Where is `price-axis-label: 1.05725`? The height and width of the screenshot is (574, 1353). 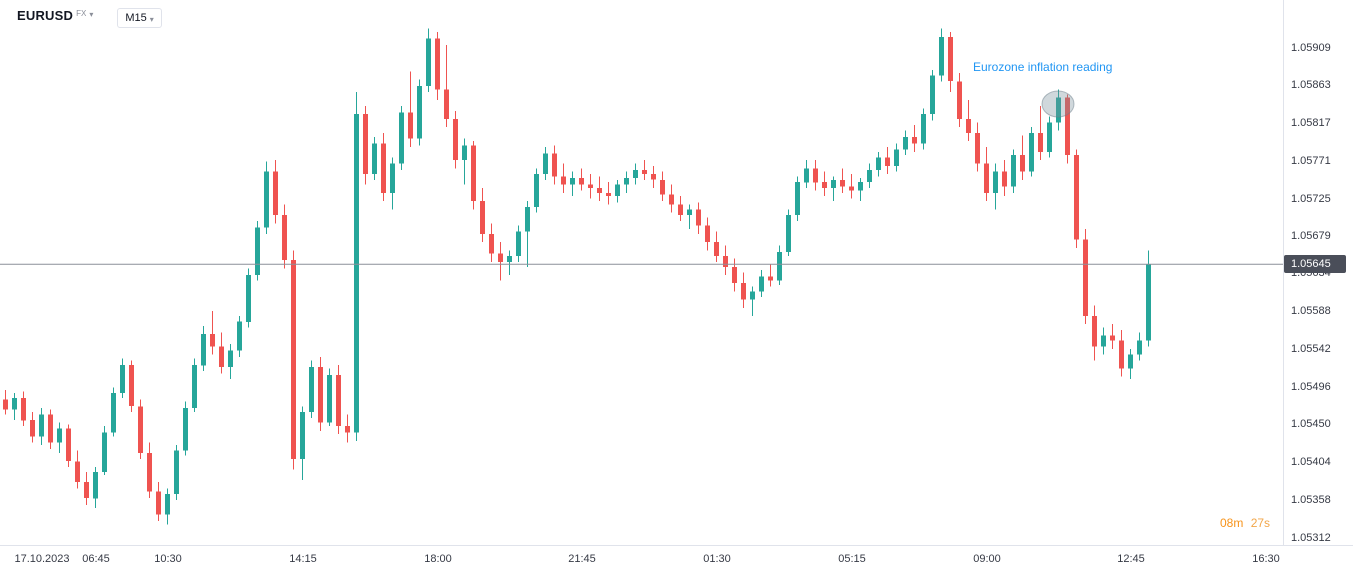 price-axis-label: 1.05725 is located at coordinates (1311, 199).